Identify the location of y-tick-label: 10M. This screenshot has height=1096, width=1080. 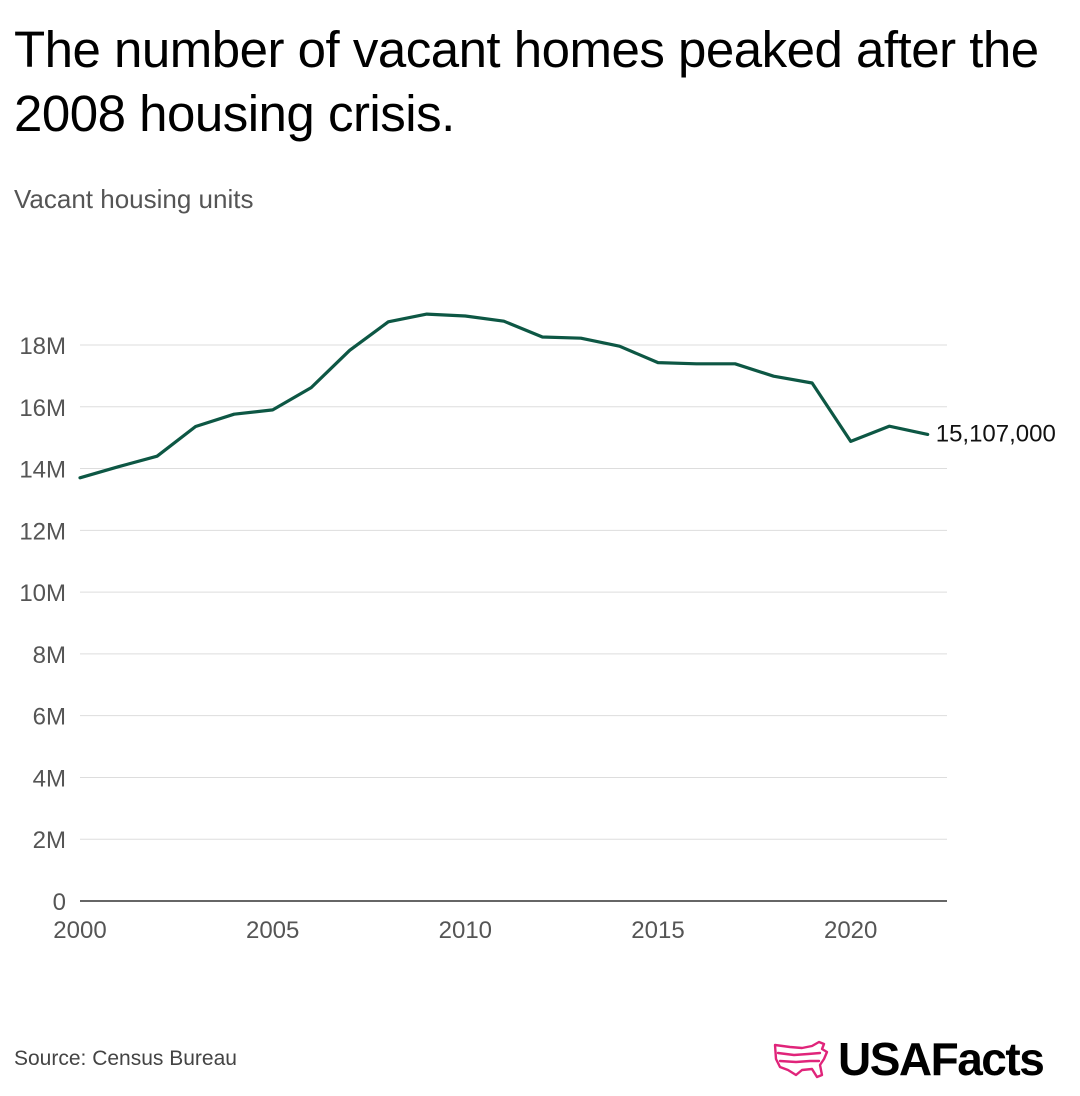
(42, 593).